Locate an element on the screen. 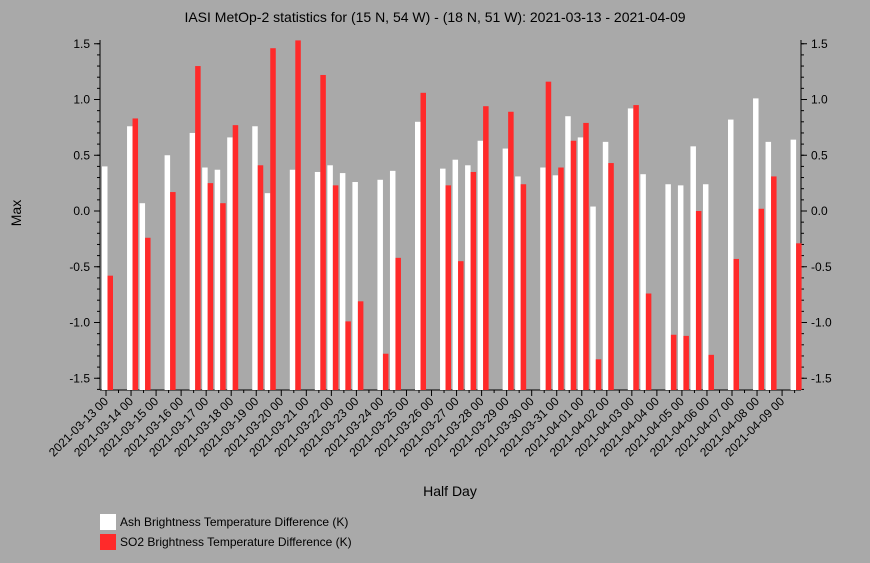 The height and width of the screenshot is (563, 870). y-tick-label-left: -1.5 is located at coordinates (79, 378).